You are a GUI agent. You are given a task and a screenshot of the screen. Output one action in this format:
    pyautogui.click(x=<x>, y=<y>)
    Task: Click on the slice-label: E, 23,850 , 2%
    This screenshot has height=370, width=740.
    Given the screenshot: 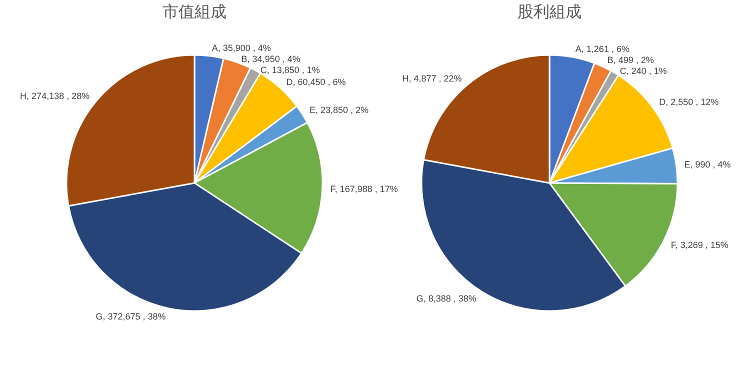 What is the action you would take?
    pyautogui.click(x=339, y=109)
    